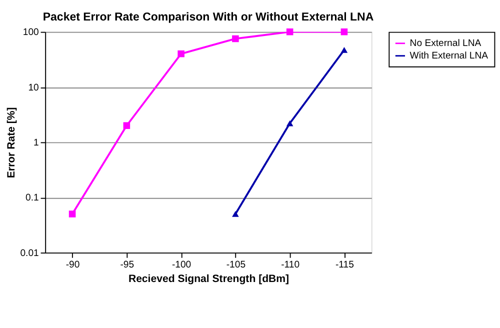 The width and height of the screenshot is (500, 328). I want to click on x-tick-label: -105, so click(236, 264).